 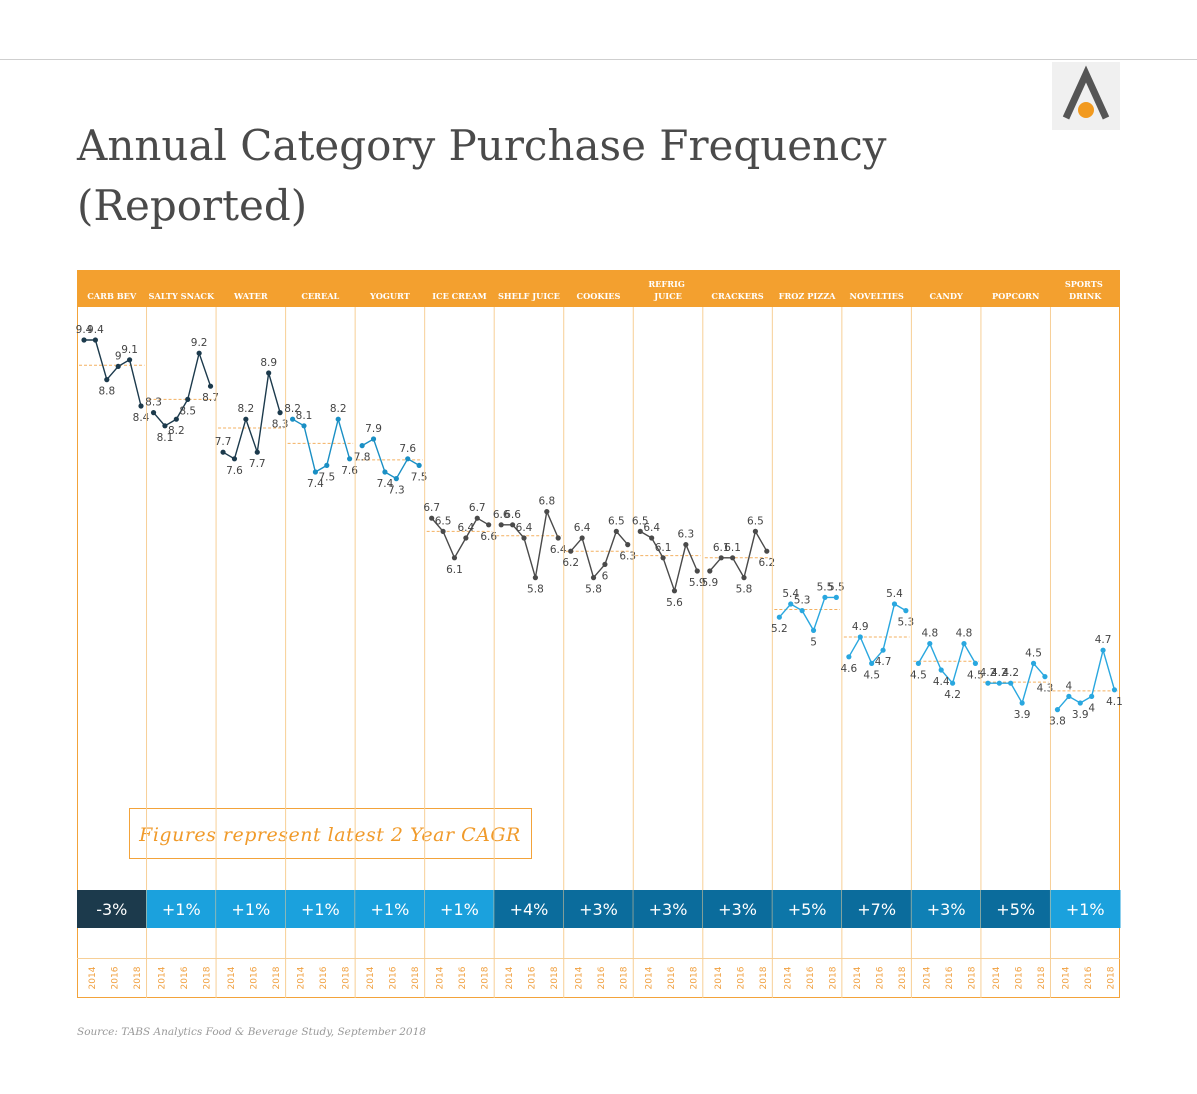 What do you see at coordinates (737, 909) in the screenshot?
I see `cagr-label: +3%` at bounding box center [737, 909].